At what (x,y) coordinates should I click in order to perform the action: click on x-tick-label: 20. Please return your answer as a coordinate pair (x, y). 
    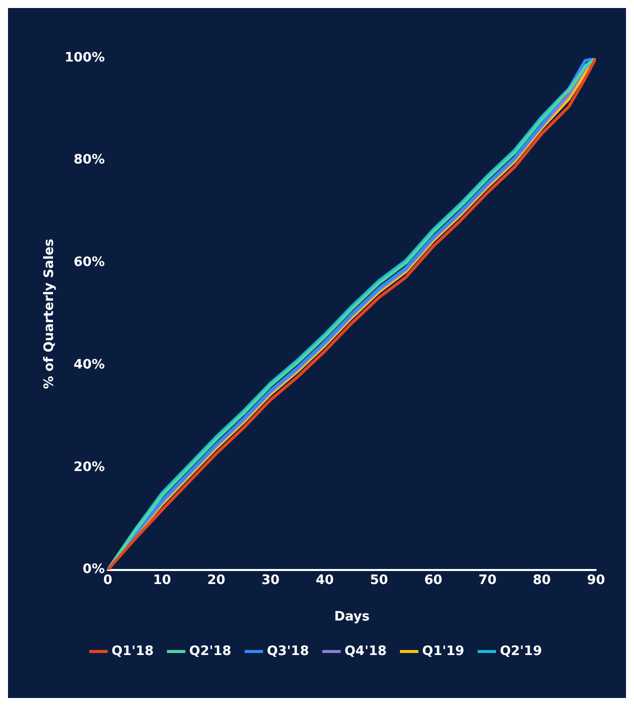
    Looking at the image, I should click on (216, 580).